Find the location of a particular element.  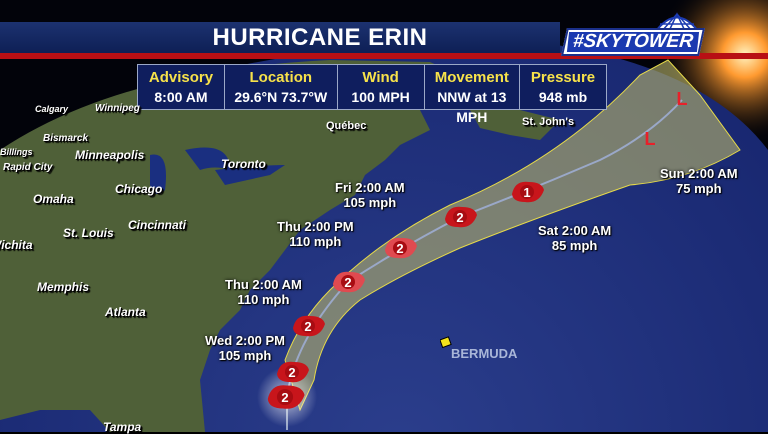

city-label: Wichita is located at coordinates (16, 245).